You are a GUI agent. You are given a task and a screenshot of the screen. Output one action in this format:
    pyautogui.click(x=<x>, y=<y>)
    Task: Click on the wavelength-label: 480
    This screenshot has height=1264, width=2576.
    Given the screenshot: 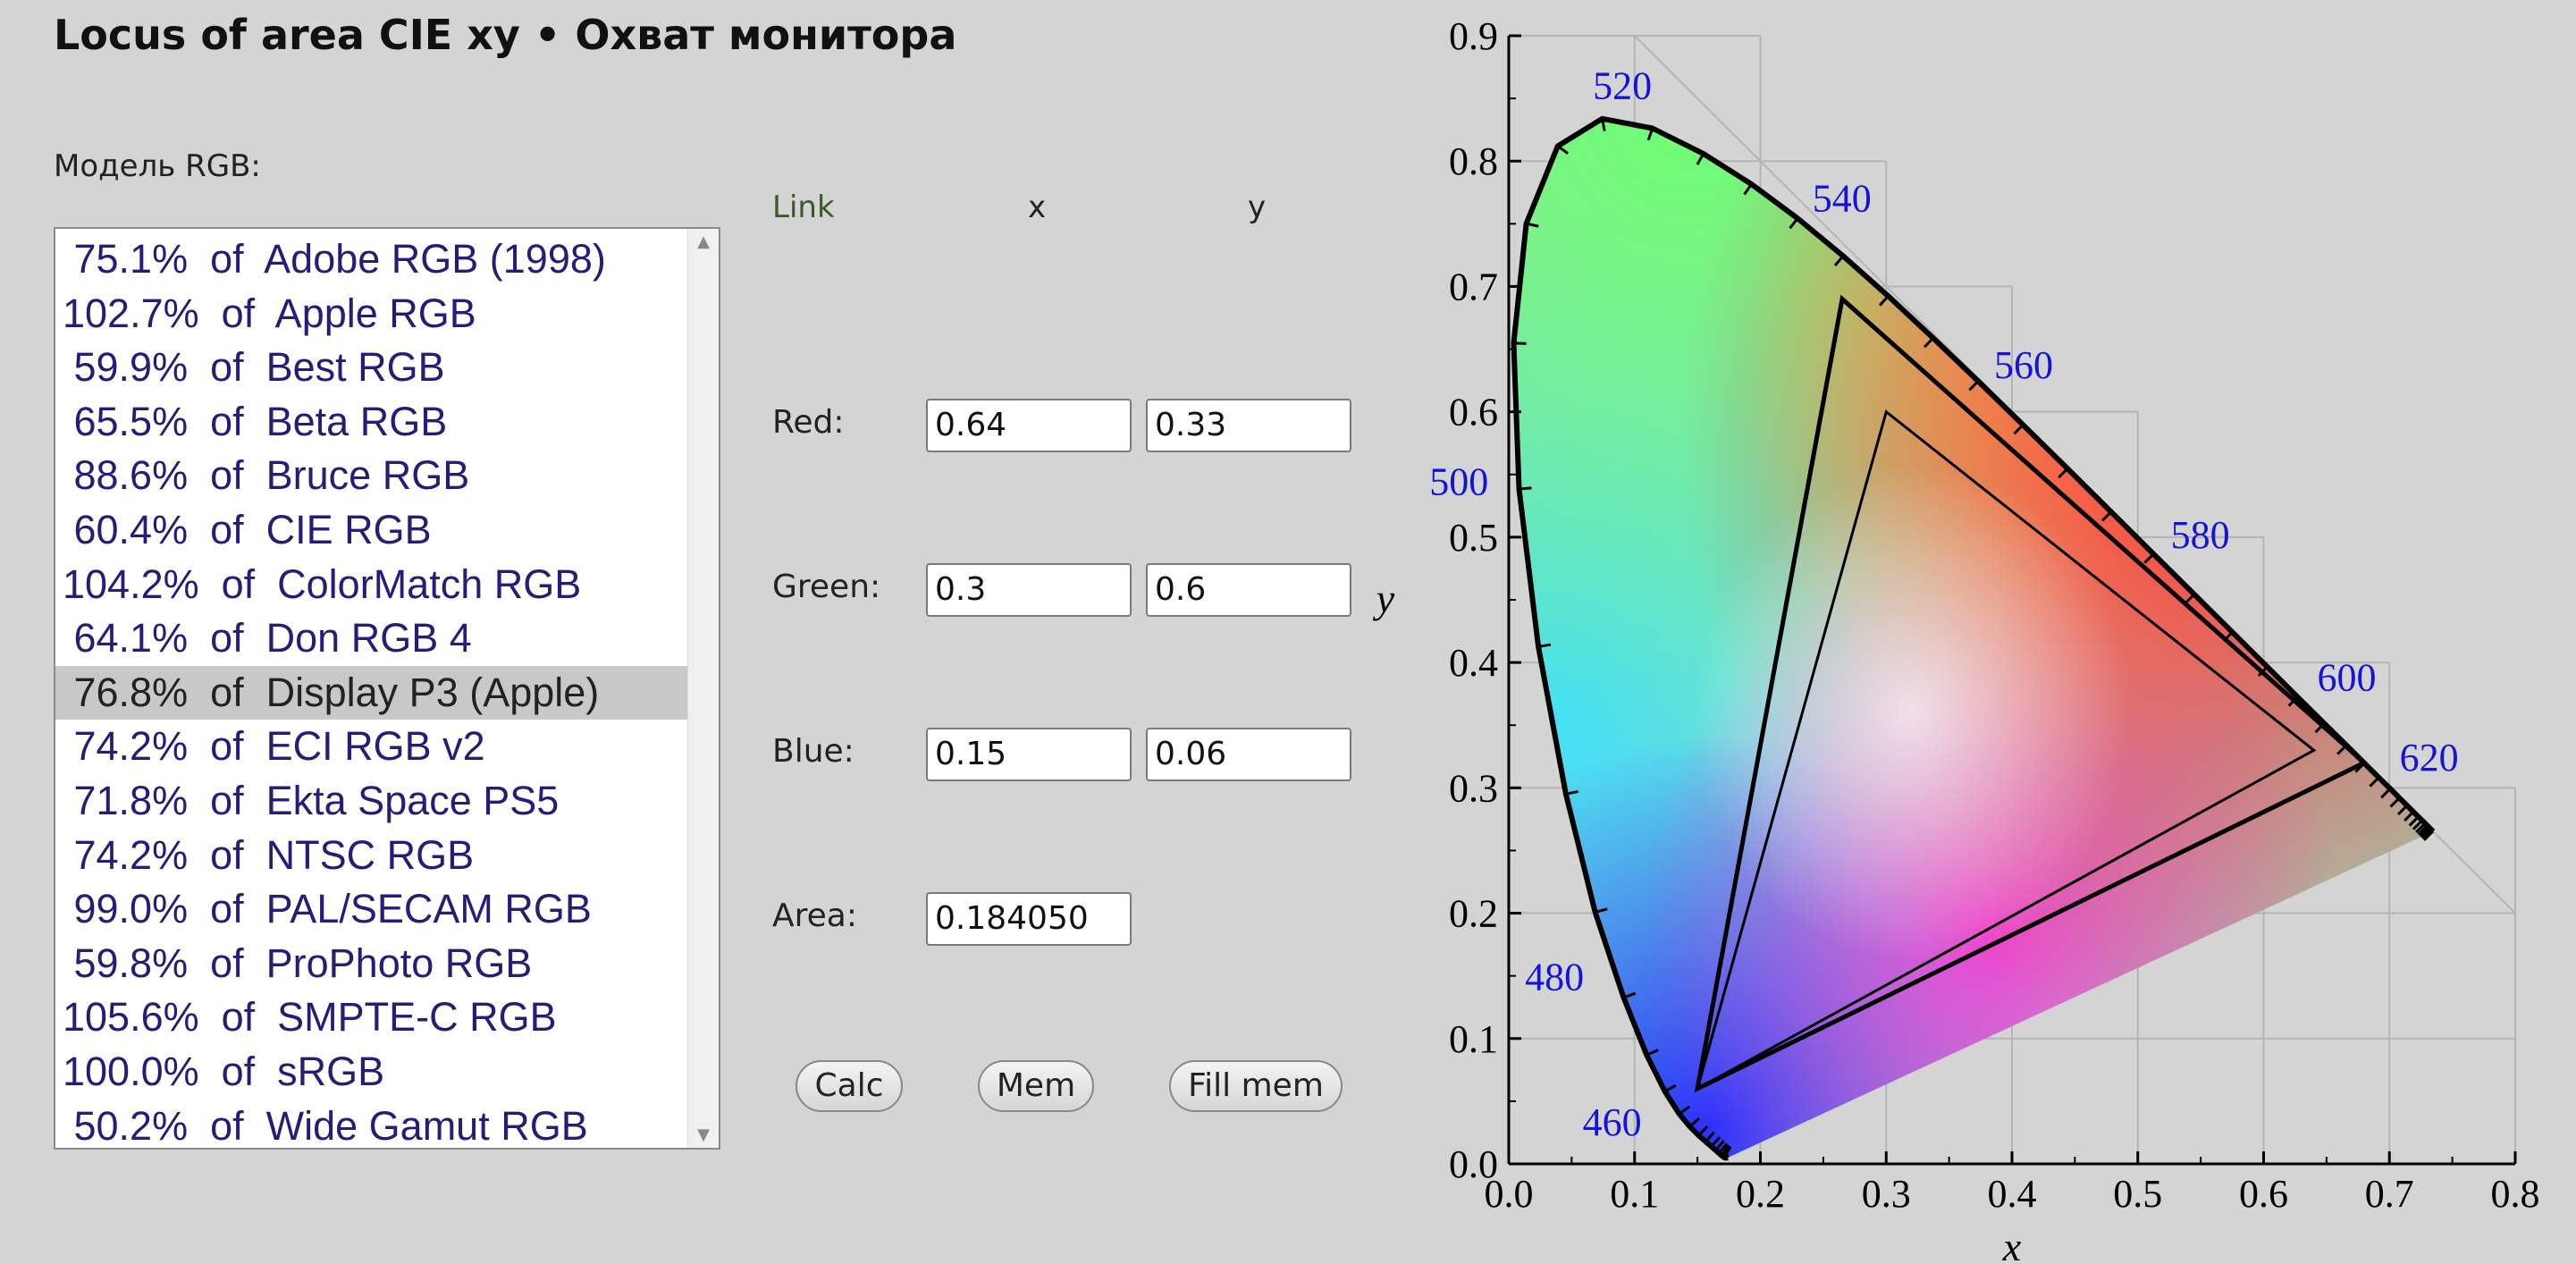 What is the action you would take?
    pyautogui.click(x=1555, y=977)
    